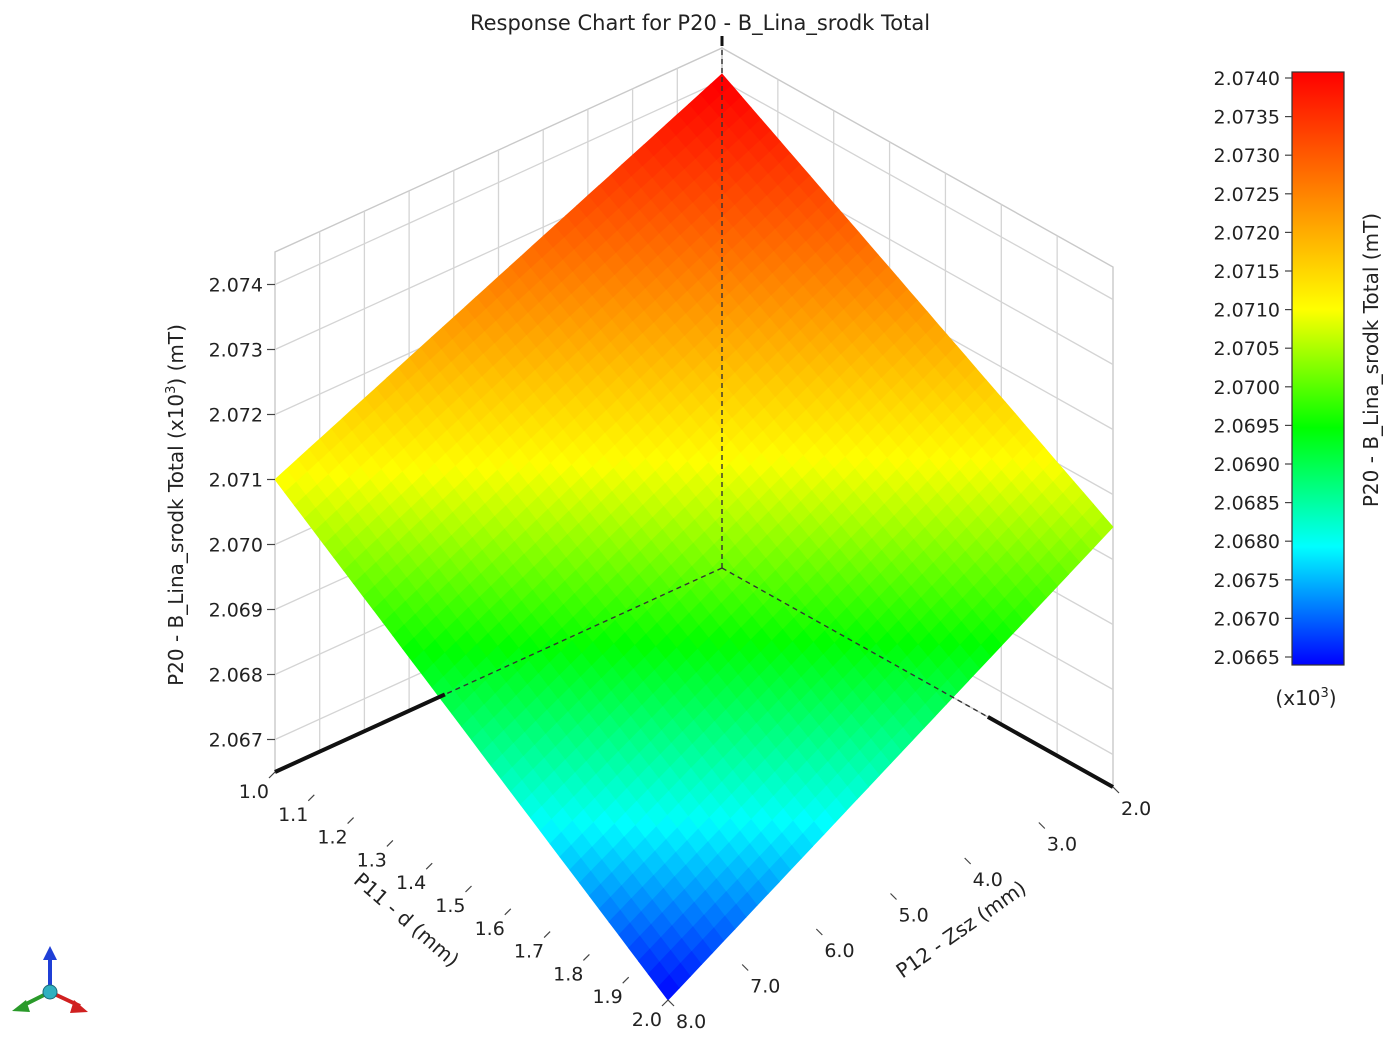 The width and height of the screenshot is (1394, 1046). Describe the element at coordinates (372, 860) in the screenshot. I see `x-tick-label: 1.3` at that location.